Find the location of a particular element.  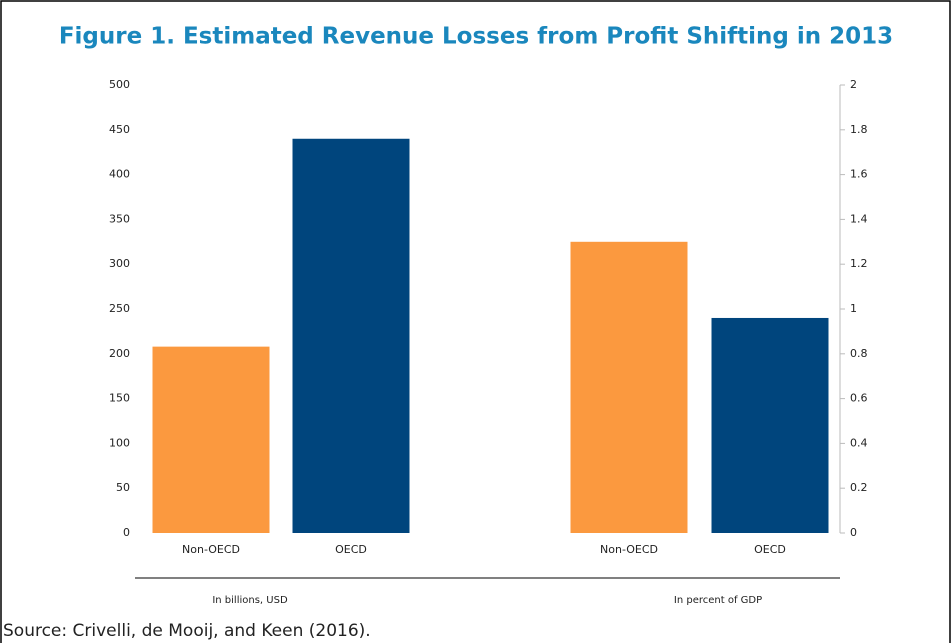

y-tick-label: 400 is located at coordinates (119, 174).